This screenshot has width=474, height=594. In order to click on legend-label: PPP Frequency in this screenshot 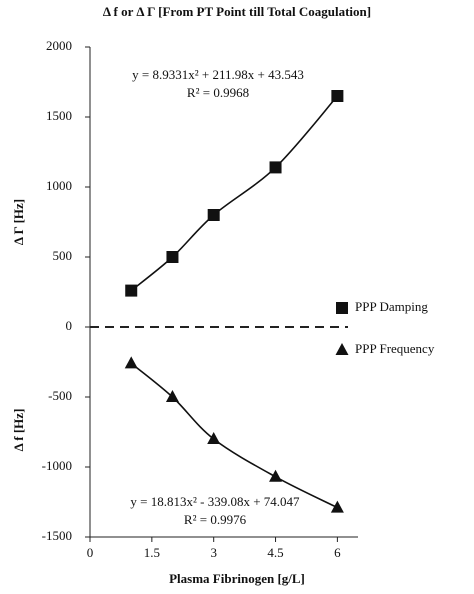, I will do `click(395, 348)`.